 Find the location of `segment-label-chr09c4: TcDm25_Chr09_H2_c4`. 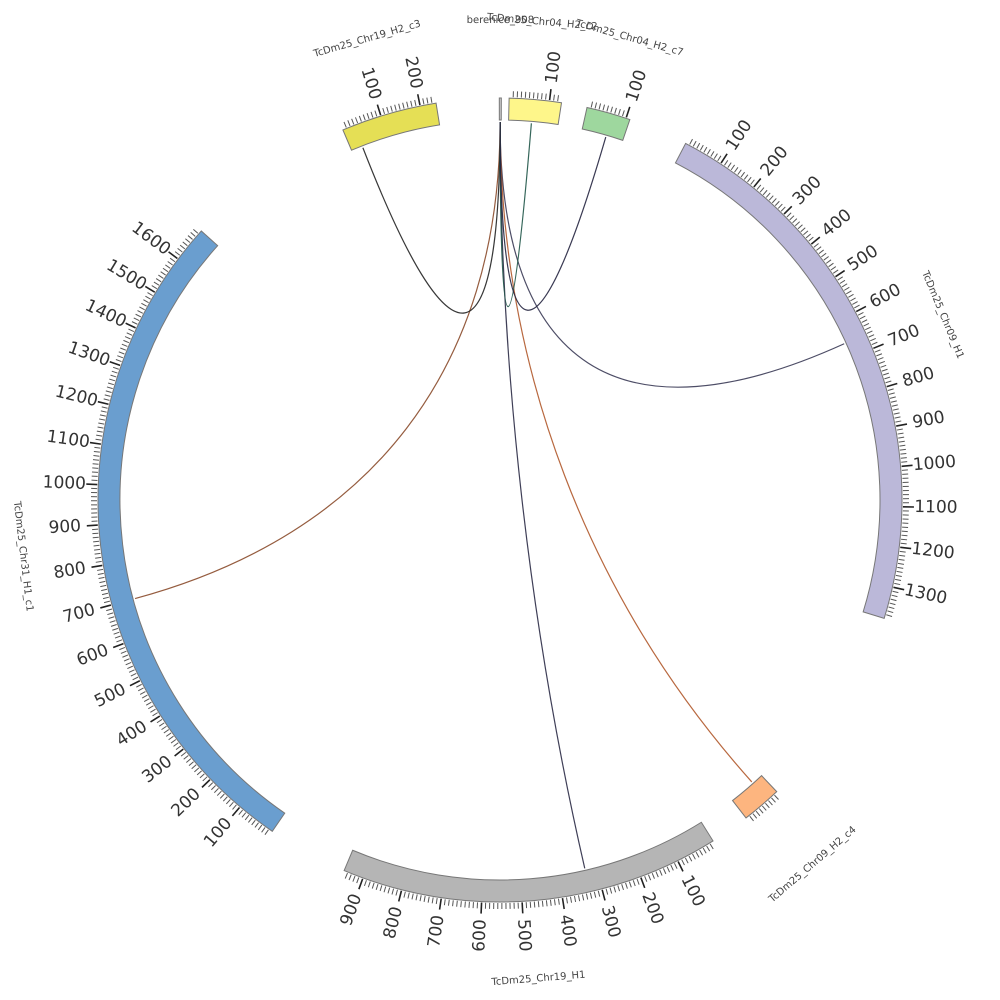

segment-label-chr09c4: TcDm25_Chr09_H2_c4 is located at coordinates (812, 864).